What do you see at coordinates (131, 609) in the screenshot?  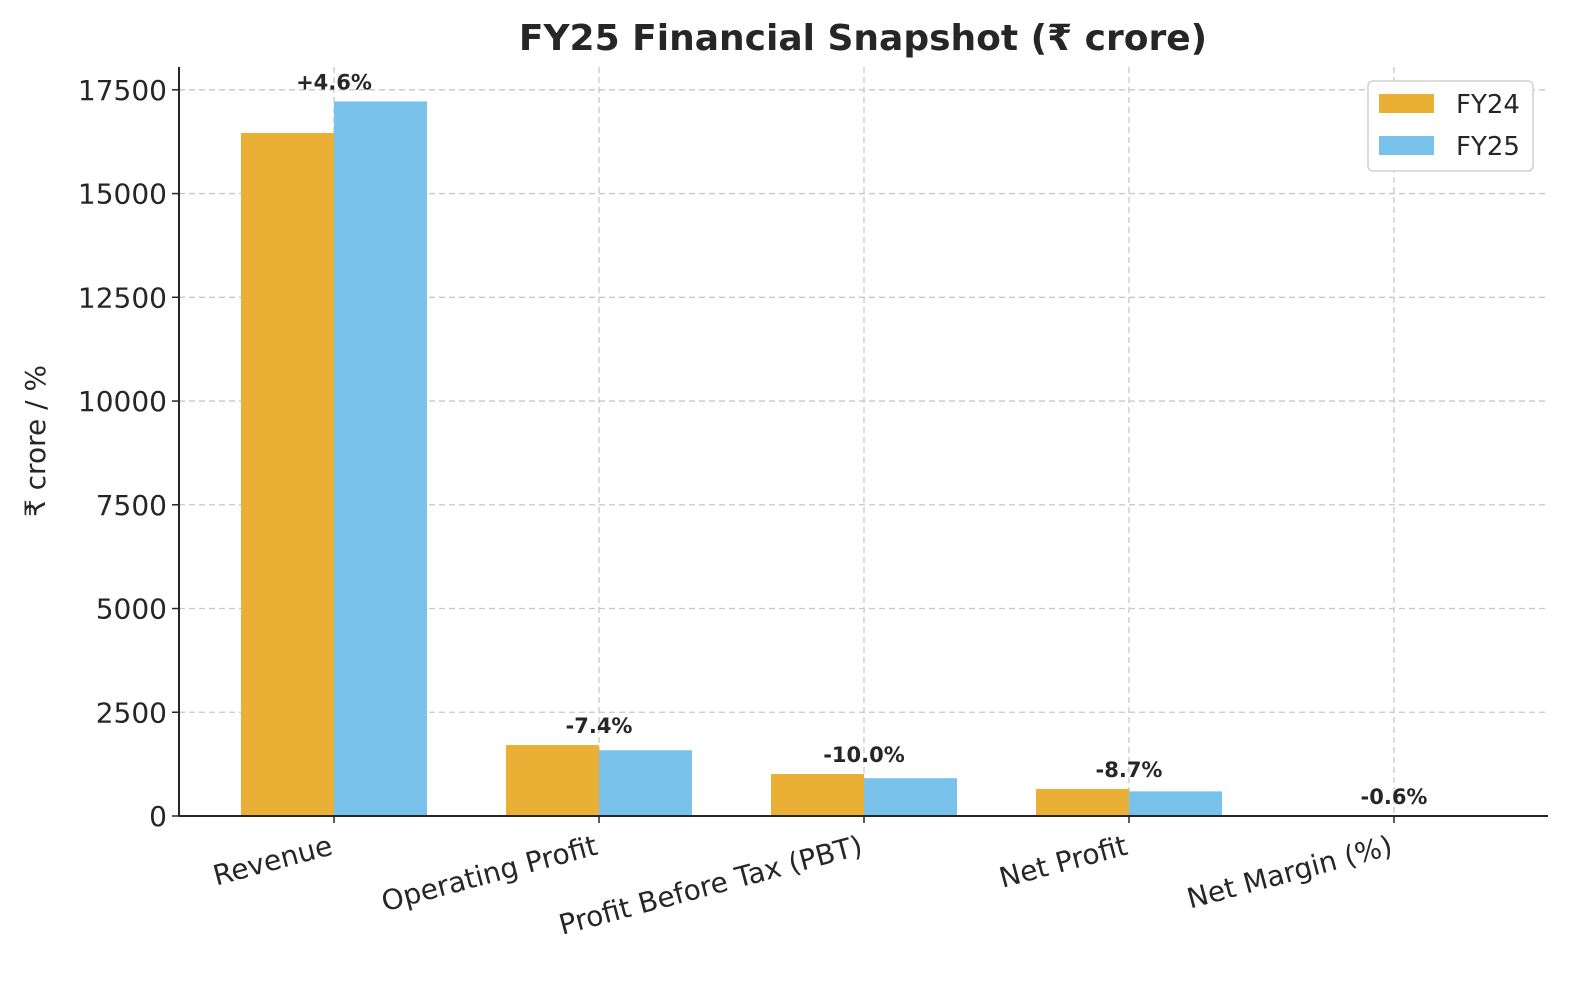 I see `y-tick-label: 5000` at bounding box center [131, 609].